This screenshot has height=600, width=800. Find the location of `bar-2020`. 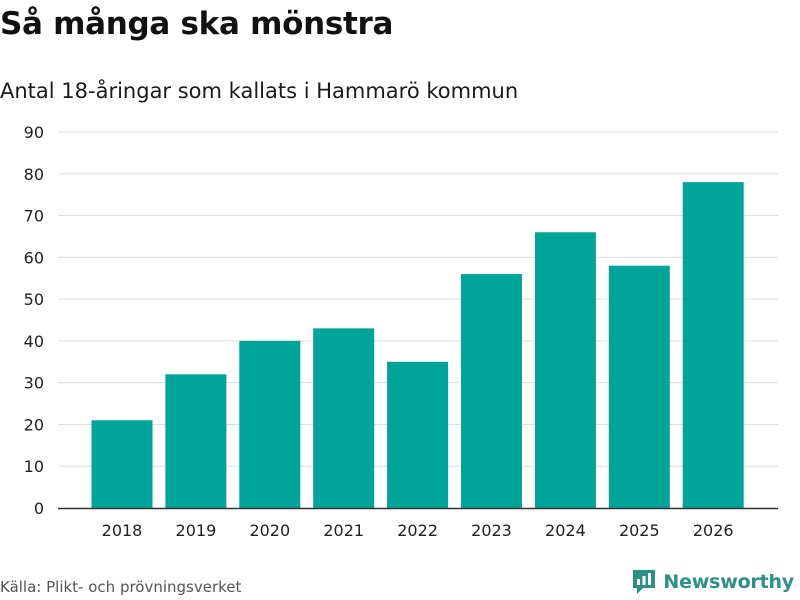

bar-2020 is located at coordinates (270, 424).